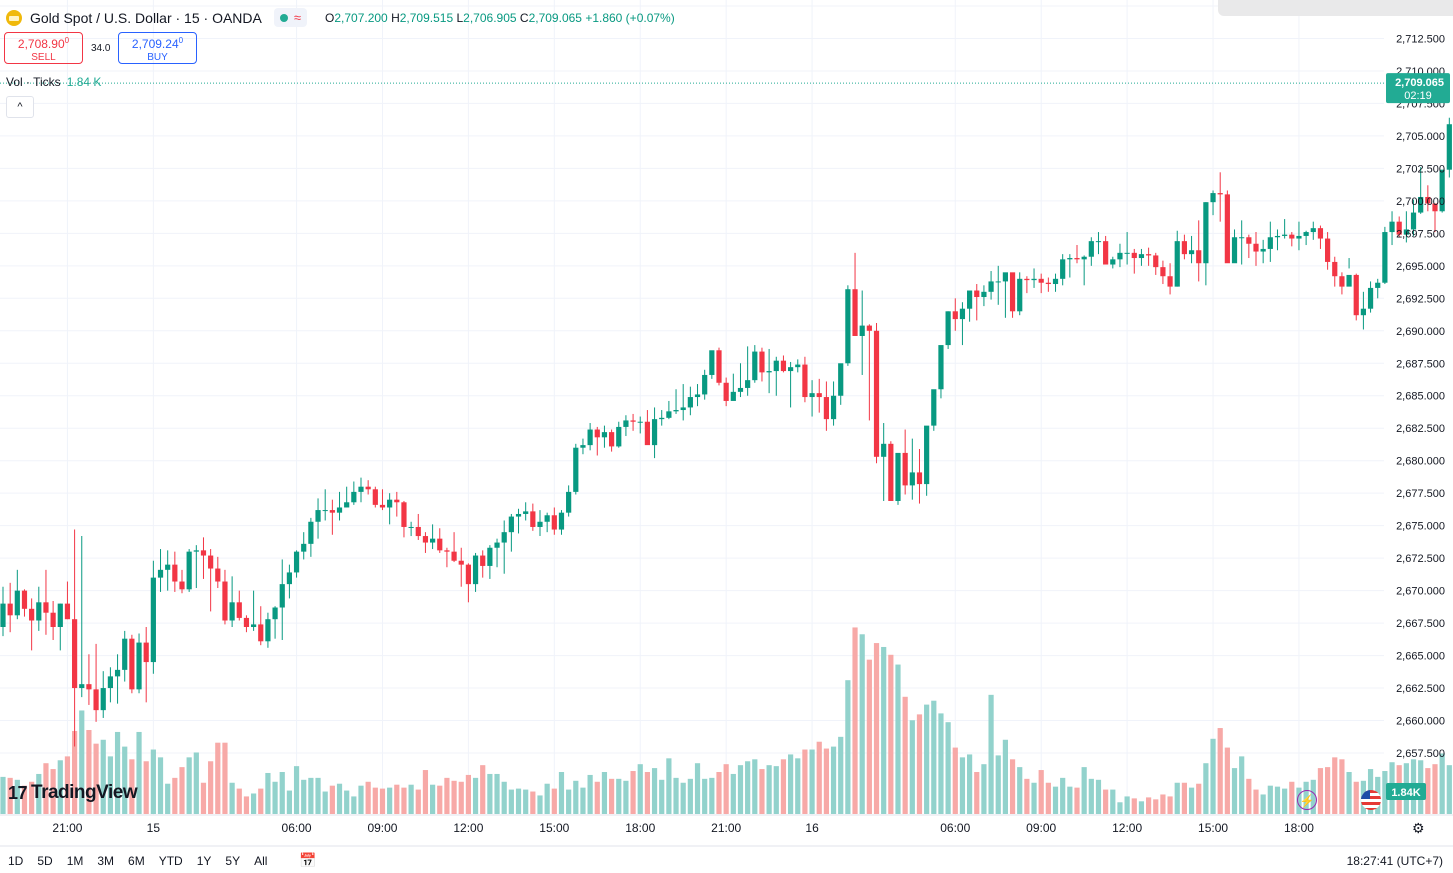 This screenshot has height=873, width=1453. Describe the element at coordinates (20, 107) in the screenshot. I see `collapse-legend-button: ^` at that location.